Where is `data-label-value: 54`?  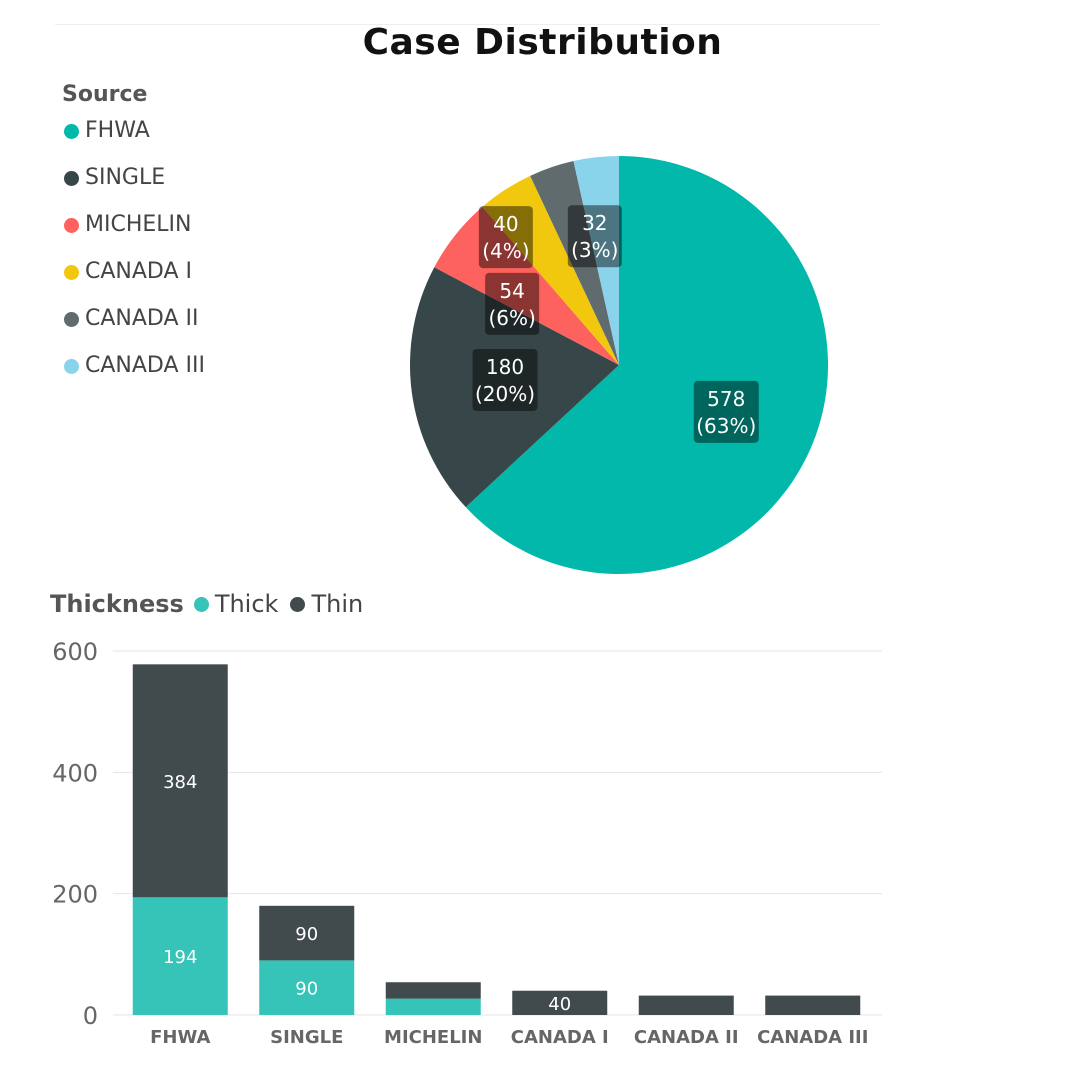 data-label-value: 54 is located at coordinates (511, 291).